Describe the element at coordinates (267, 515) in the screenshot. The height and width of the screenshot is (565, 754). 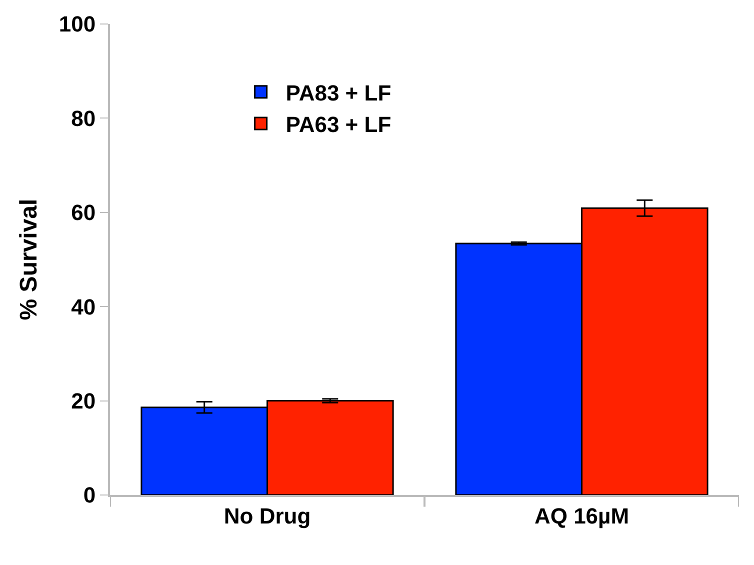
I see `x-tick-label: No Drug` at that location.